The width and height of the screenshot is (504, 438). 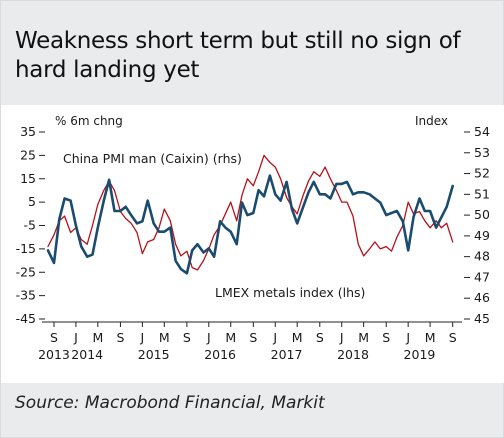 I want to click on x-year-label: 2013, so click(x=54, y=354).